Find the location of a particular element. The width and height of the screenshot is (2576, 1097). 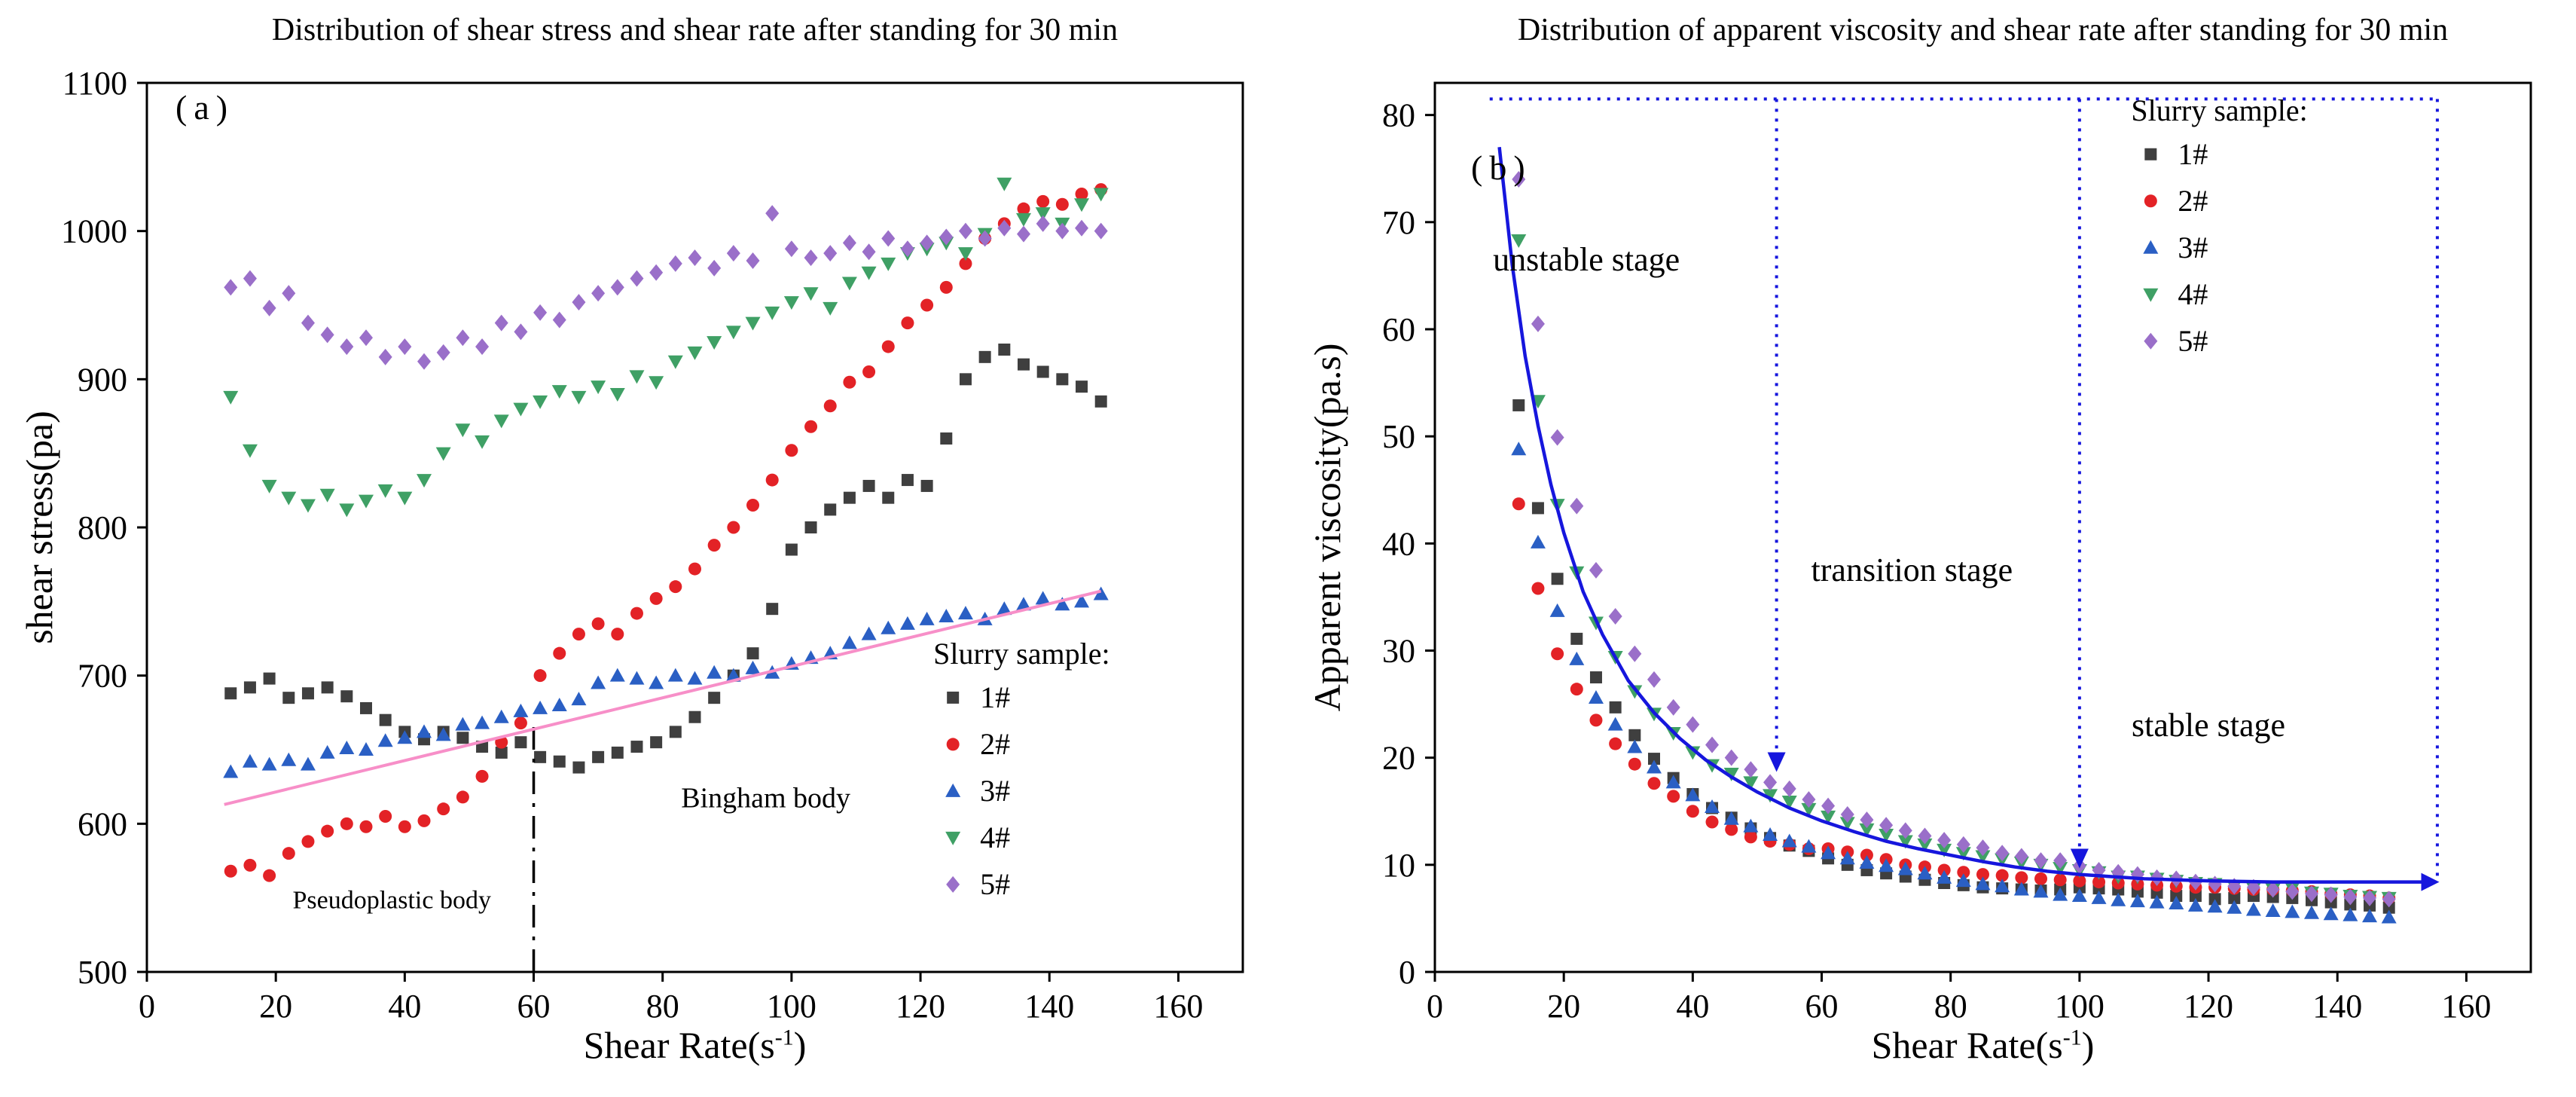

panel-label-b: (b) is located at coordinates (1502, 167).